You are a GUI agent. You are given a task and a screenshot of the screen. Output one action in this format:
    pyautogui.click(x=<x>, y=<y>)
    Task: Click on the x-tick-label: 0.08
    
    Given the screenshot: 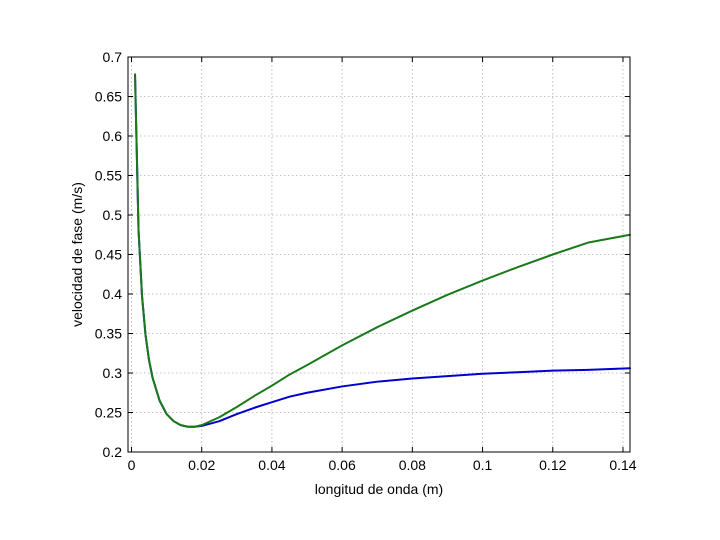 What is the action you would take?
    pyautogui.click(x=412, y=465)
    